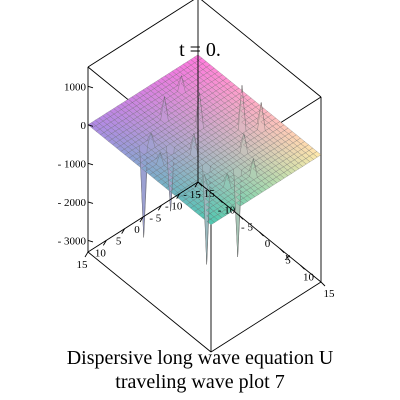 Image resolution: width=400 pixels, height=400 pixels. What do you see at coordinates (72, 241) in the screenshot?
I see `z-tick-label: - 3000` at bounding box center [72, 241].